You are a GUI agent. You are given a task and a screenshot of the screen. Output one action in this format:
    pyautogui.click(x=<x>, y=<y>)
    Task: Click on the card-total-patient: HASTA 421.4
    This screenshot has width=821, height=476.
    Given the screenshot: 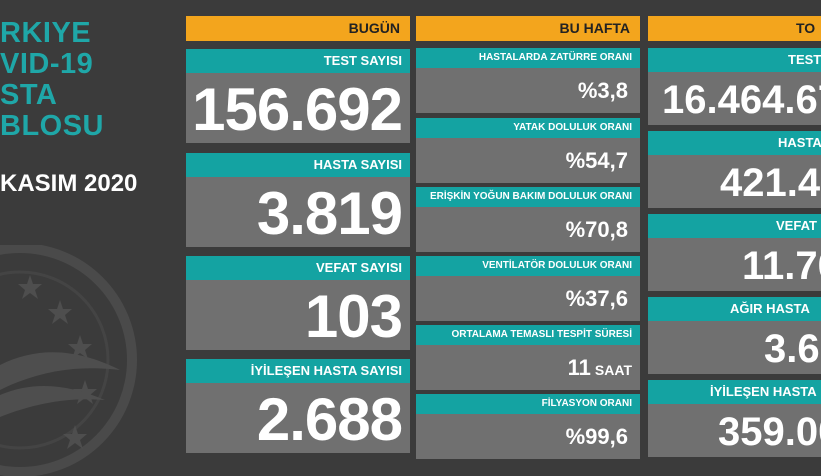 What is the action you would take?
    pyautogui.click(x=734, y=169)
    